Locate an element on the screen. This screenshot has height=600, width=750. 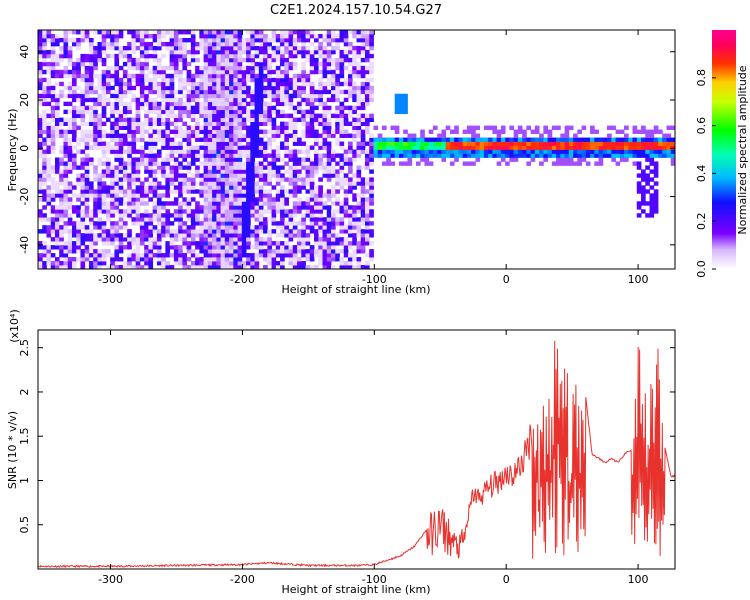
spectrogram-y-tick-label: -40 is located at coordinates (24, 245).